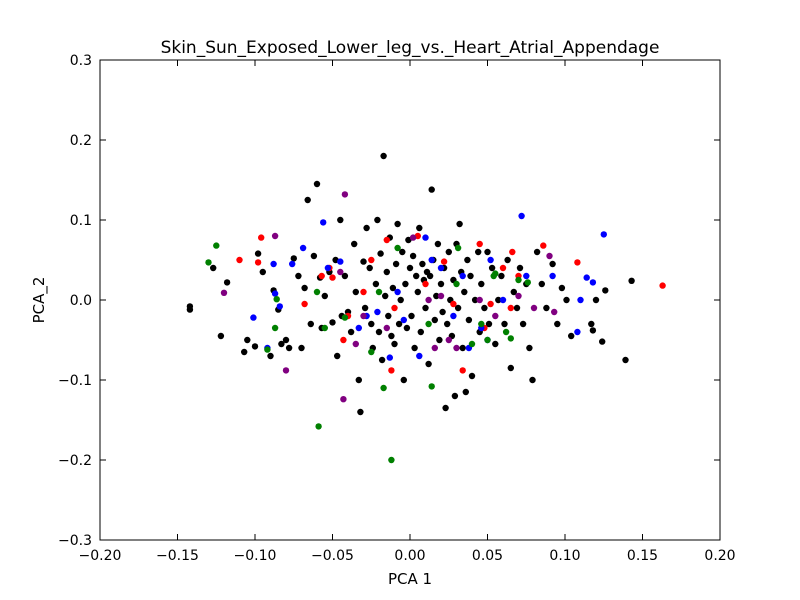  I want to click on y-tick-label: 0.2, so click(81, 141).